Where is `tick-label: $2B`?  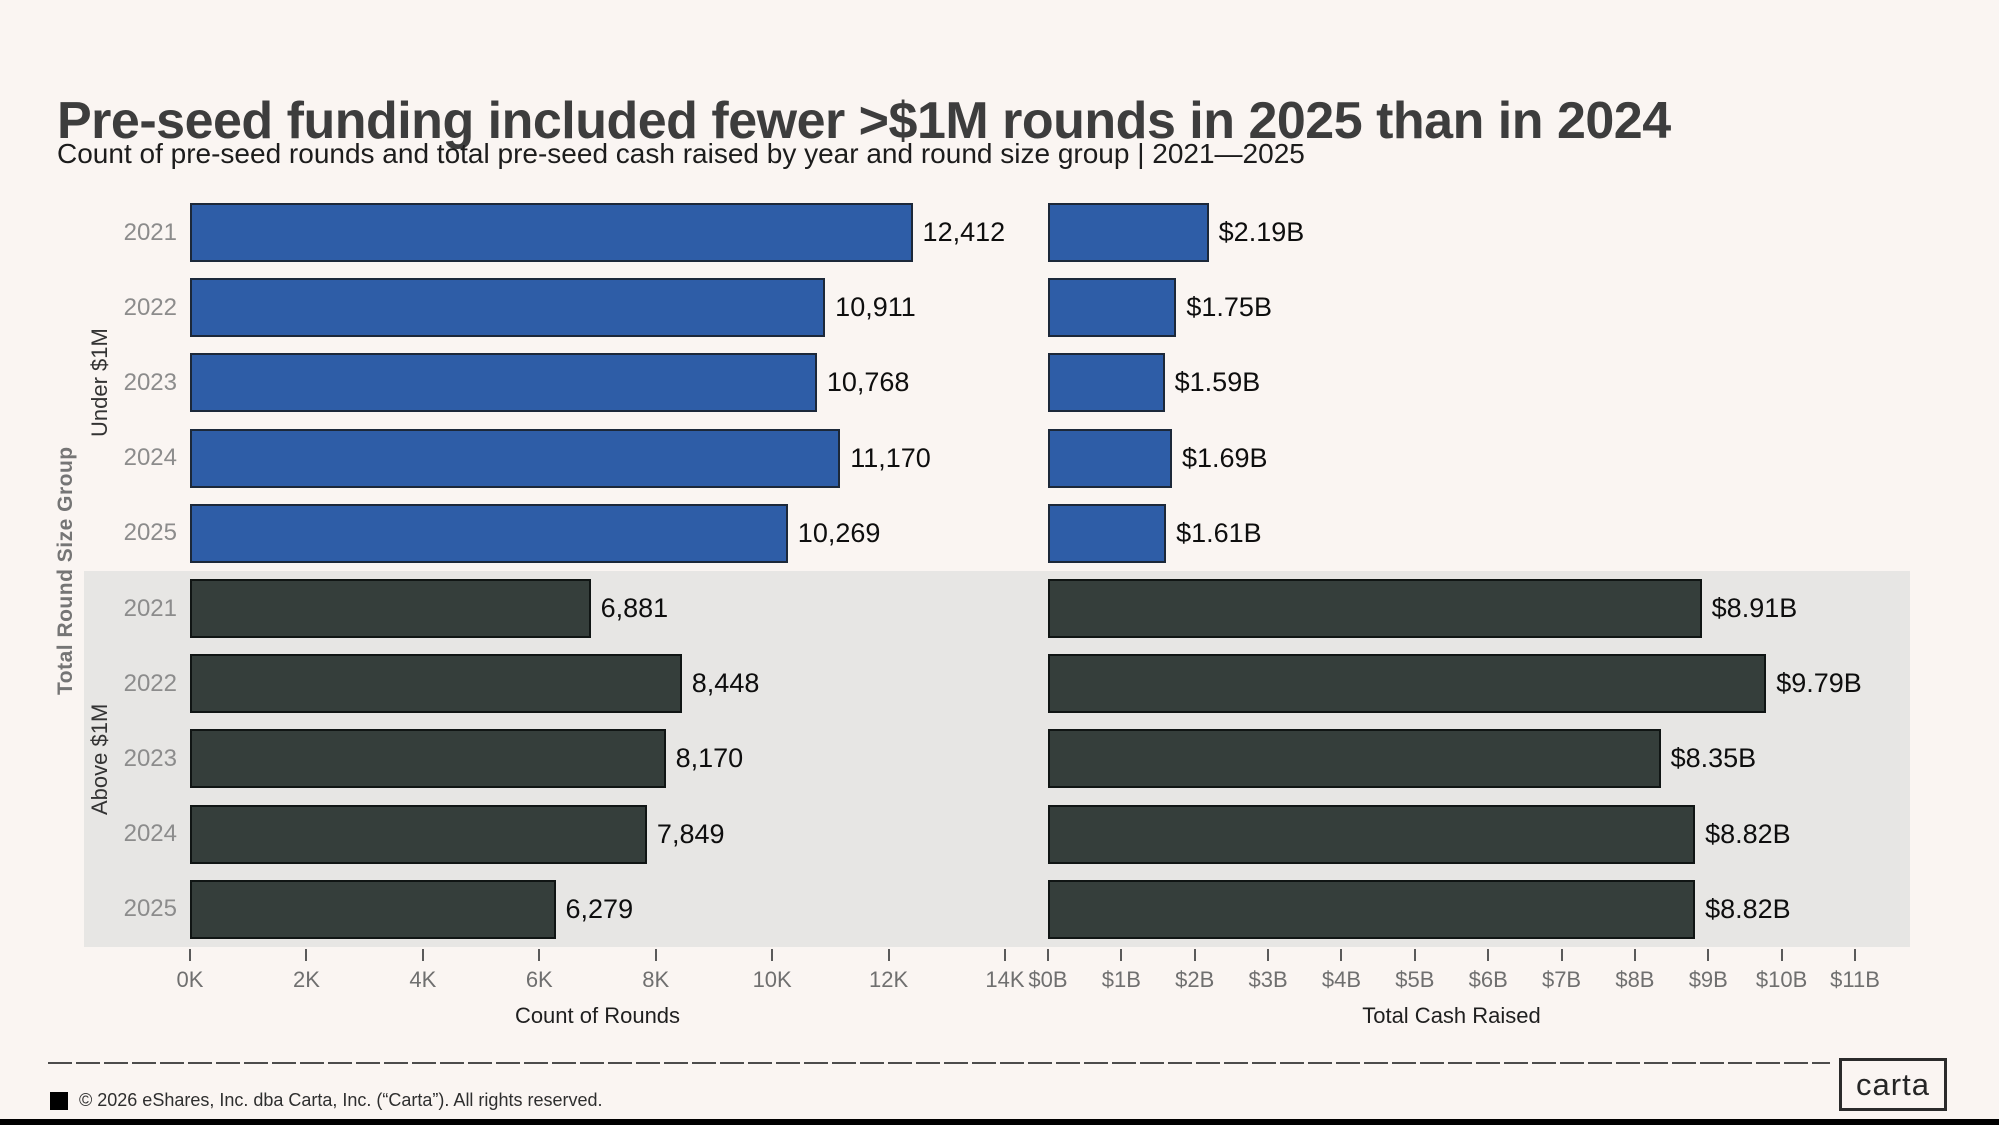 tick-label: $2B is located at coordinates (1195, 979).